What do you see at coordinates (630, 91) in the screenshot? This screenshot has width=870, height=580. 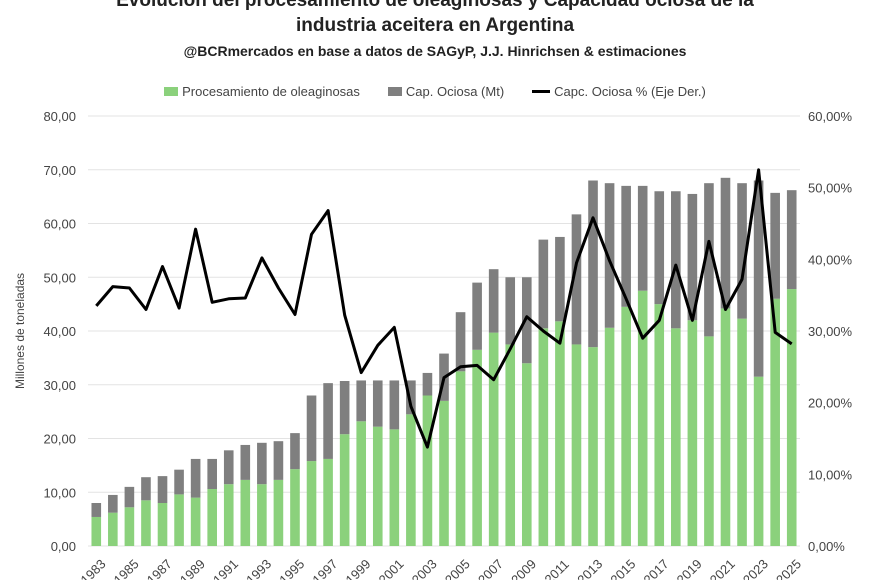 I see `legend-label: Capc. Ociosa % (Eje Der.)` at bounding box center [630, 91].